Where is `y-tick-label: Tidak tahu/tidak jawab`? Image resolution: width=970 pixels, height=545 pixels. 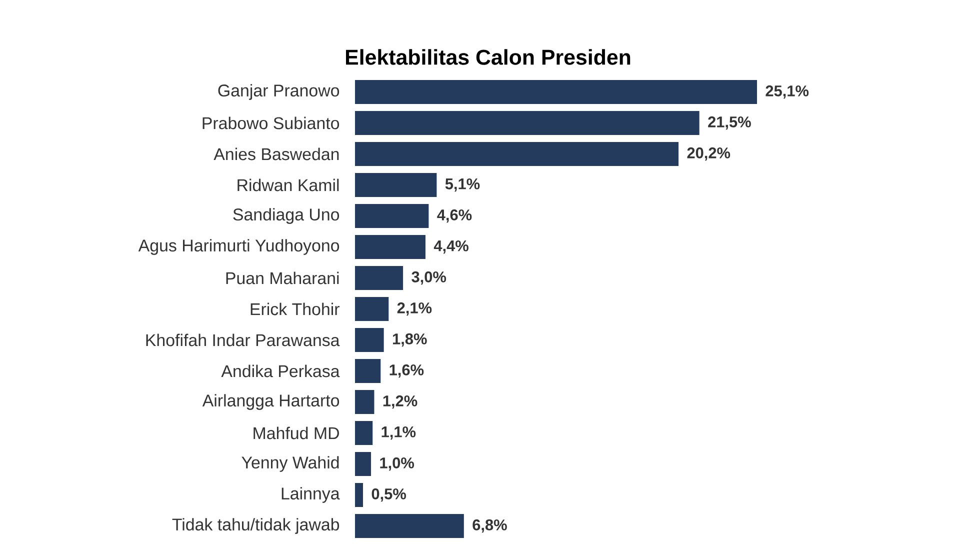
y-tick-label: Tidak tahu/tidak jawab is located at coordinates (256, 526).